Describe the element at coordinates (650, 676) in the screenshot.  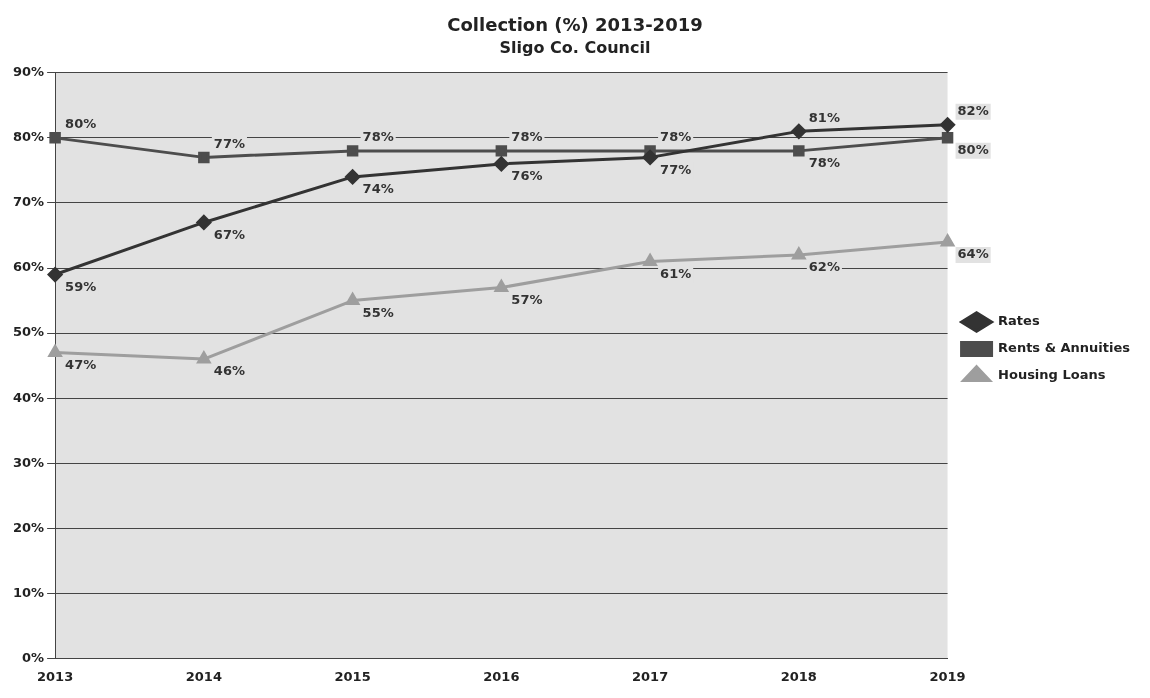
I see `x-tick-label: 2017` at that location.